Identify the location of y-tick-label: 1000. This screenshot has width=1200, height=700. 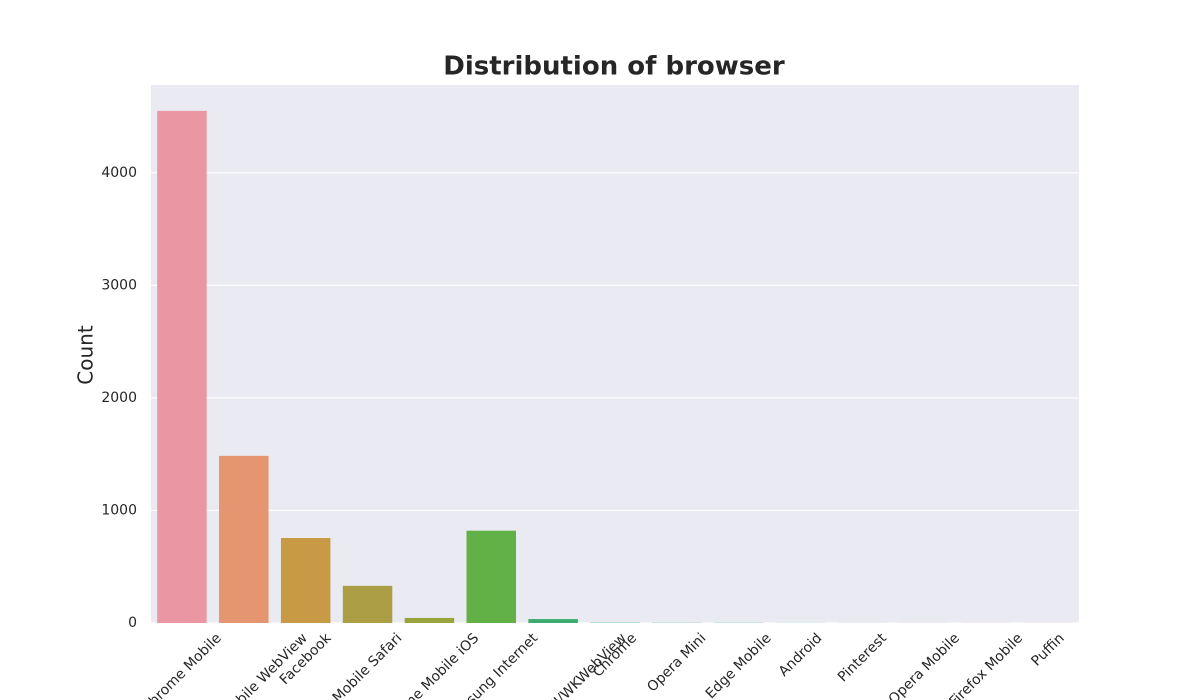
(119, 510).